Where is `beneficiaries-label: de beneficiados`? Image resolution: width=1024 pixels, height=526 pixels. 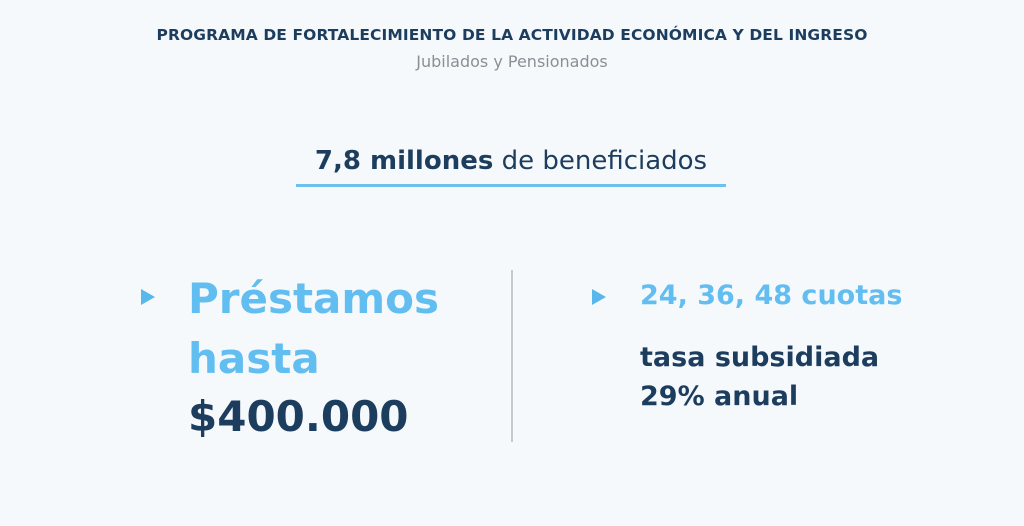 beneficiaries-label: de beneficiados is located at coordinates (600, 161).